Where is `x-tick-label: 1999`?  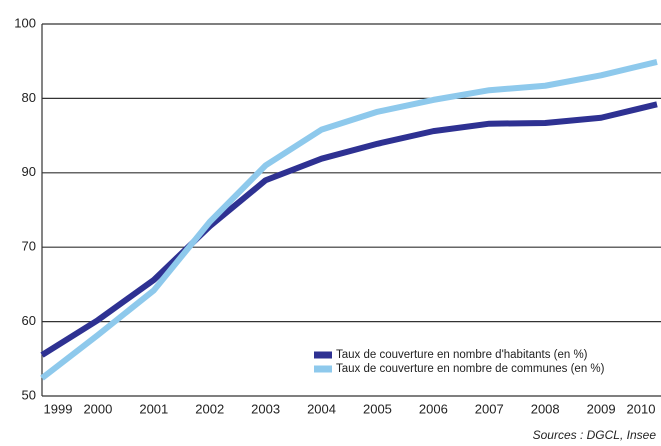
x-tick-label: 1999 is located at coordinates (58, 408).